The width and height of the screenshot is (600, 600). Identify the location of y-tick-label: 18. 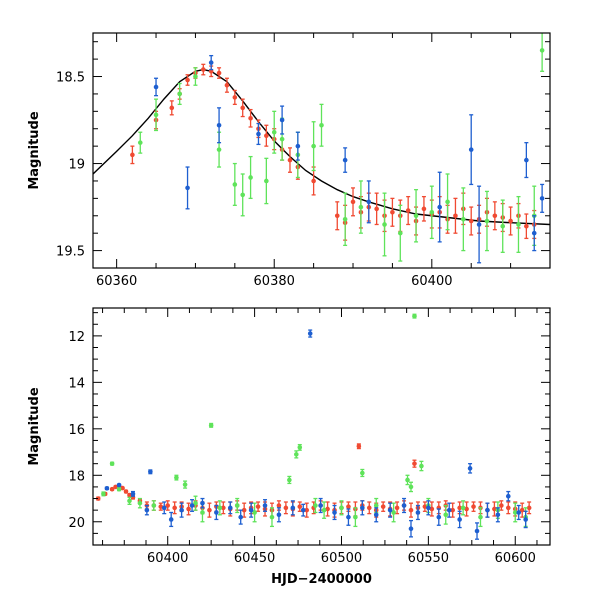
(76, 476).